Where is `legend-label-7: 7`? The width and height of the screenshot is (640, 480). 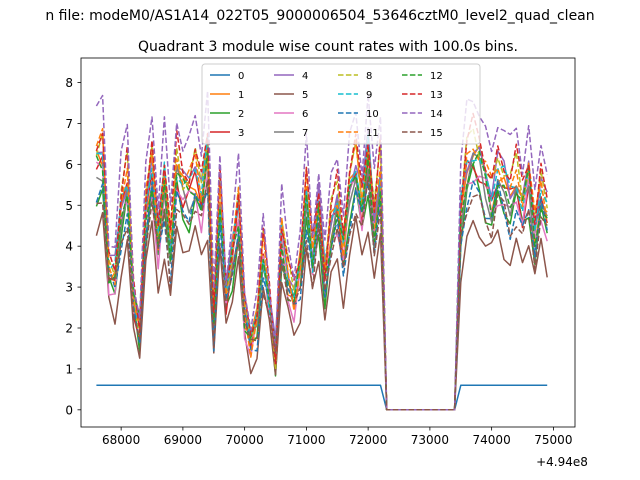 legend-label-7: 7 is located at coordinates (305, 133).